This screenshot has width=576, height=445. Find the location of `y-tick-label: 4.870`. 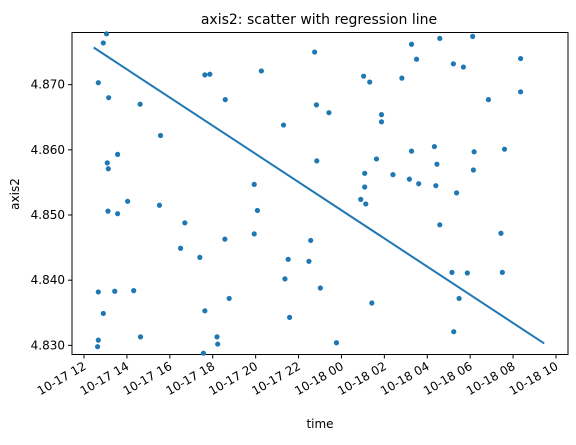

y-tick-label: 4.870 is located at coordinates (48, 85).